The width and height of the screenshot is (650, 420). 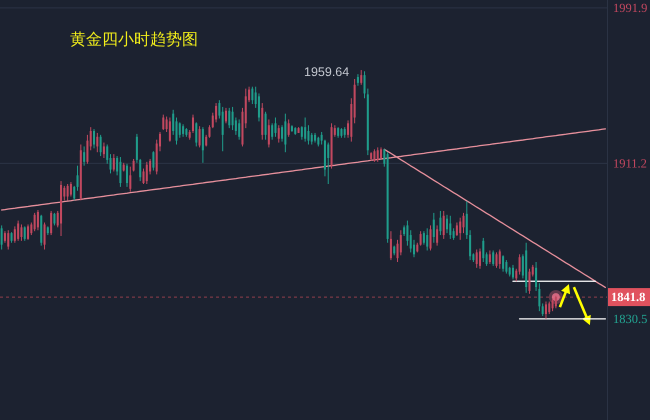 I want to click on text: 黄金四小时趋势图, so click(x=134, y=39).